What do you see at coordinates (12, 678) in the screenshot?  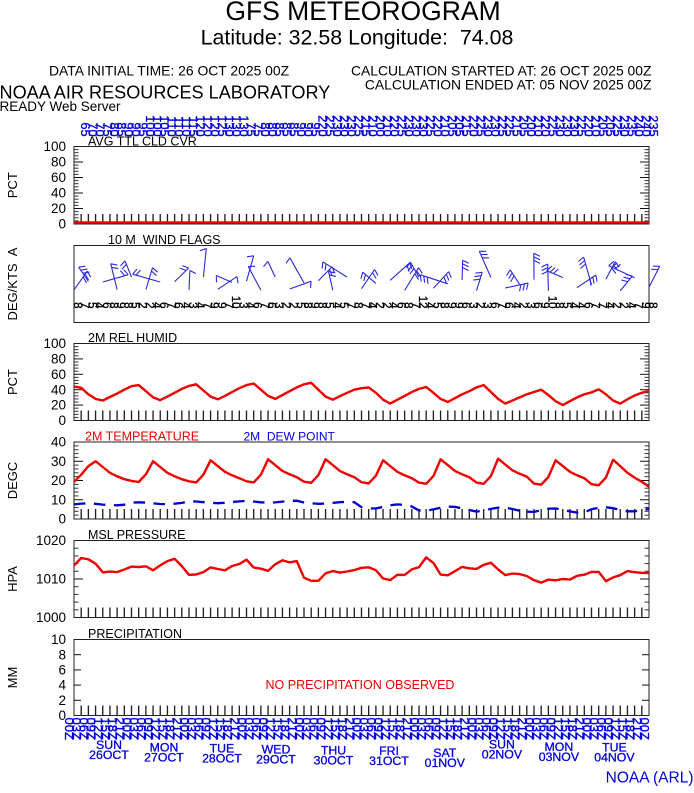 I see `svg-text: MM` at bounding box center [12, 678].